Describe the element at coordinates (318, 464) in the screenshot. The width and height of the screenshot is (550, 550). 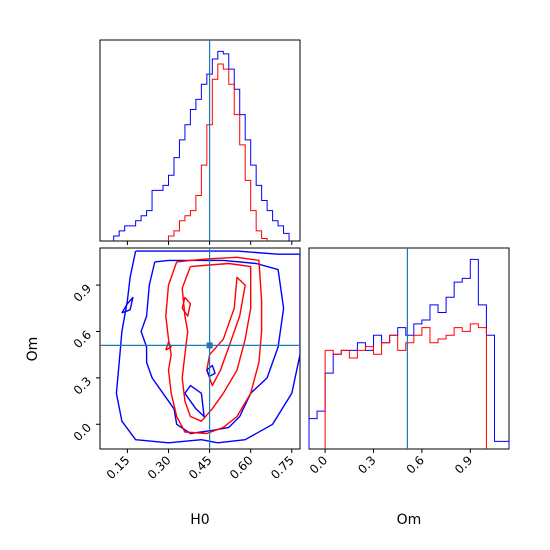
I see `marginal-om-xtick-label-0: 0.0` at that location.